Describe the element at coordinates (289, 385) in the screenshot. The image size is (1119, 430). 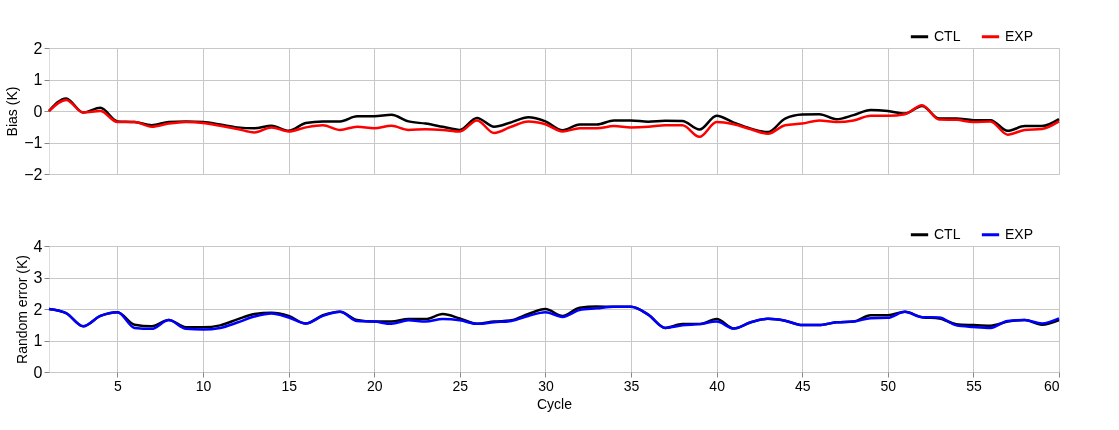
I see `x-tick-label: 15` at that location.